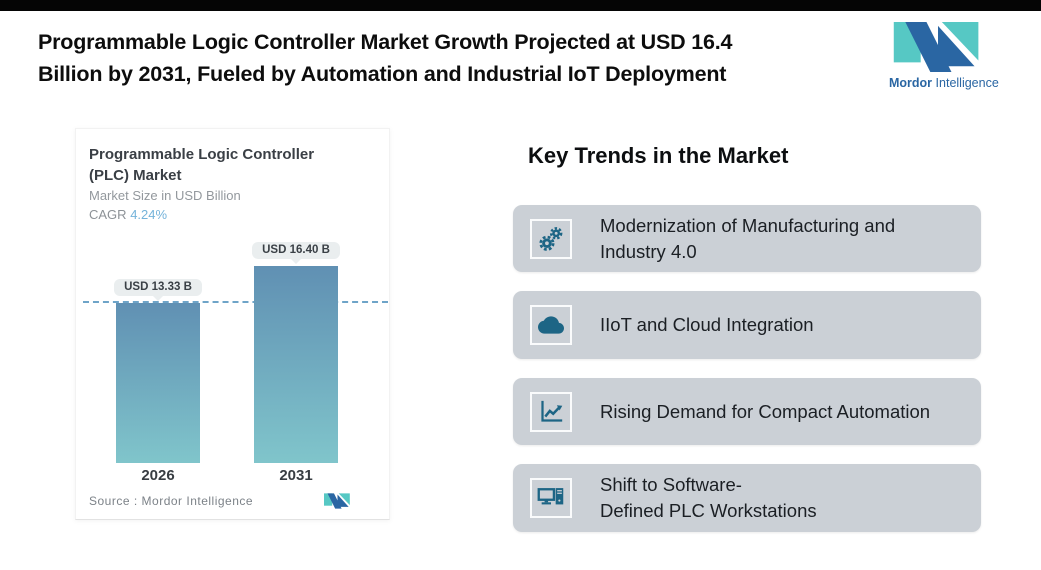  What do you see at coordinates (296, 364) in the screenshot?
I see `bar-2031` at bounding box center [296, 364].